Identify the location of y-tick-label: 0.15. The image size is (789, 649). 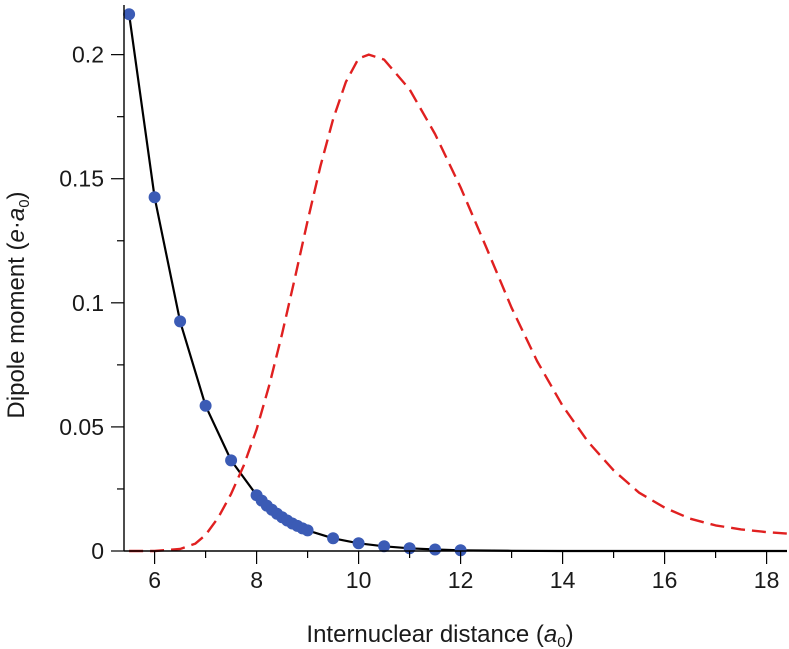
(81, 179).